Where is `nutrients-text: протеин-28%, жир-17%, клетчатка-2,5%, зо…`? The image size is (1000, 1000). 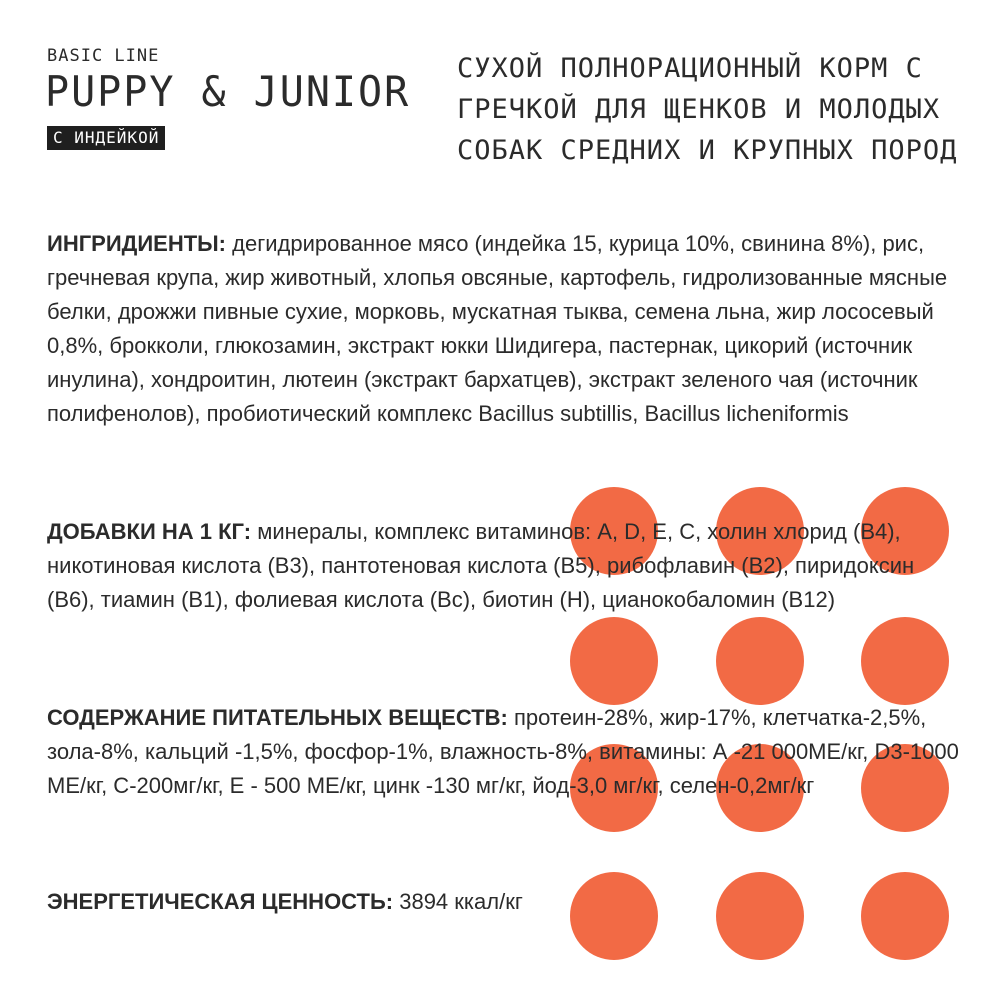 nutrients-text: протеин-28%, жир-17%, клетчатка-2,5%, зо… is located at coordinates (503, 751).